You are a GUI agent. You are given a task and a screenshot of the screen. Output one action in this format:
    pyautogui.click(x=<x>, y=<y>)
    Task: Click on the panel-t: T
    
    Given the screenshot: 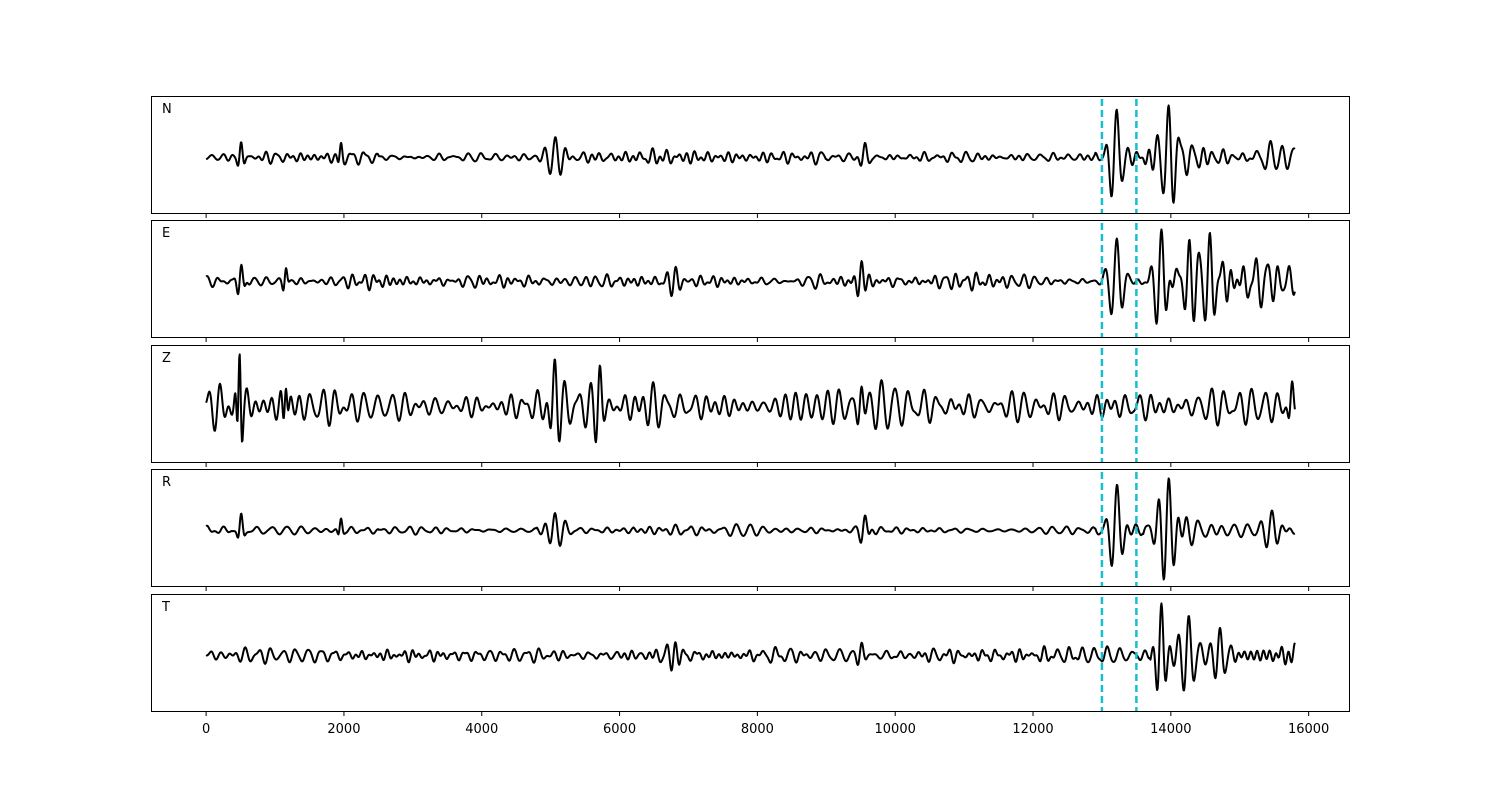 What is the action you would take?
    pyautogui.click(x=750, y=655)
    